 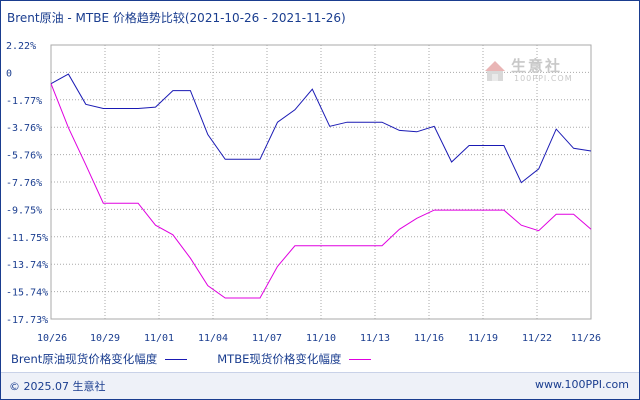 What do you see at coordinates (84, 359) in the screenshot?
I see `legend-label-brent: Brent原油现货价格变化幅度` at bounding box center [84, 359].